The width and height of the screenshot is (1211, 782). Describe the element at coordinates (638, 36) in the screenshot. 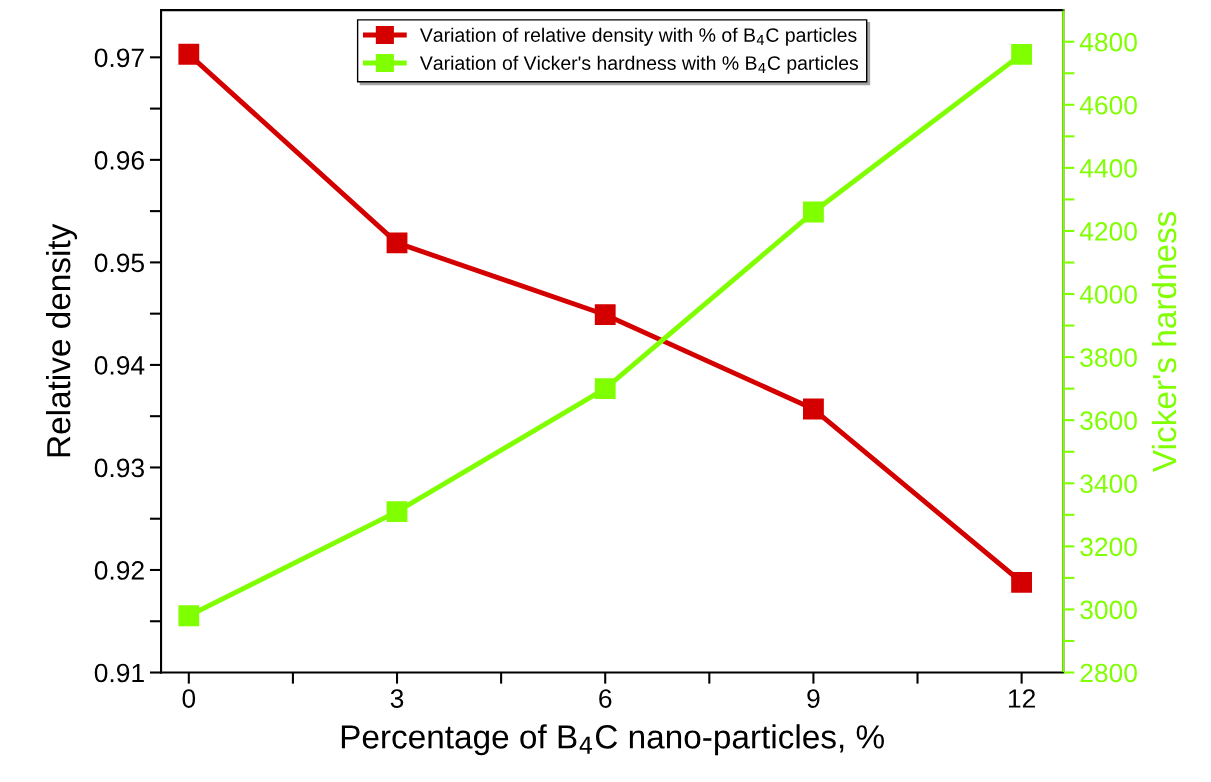

I see `legend-label: Variation of relative density with % of B$_{4}$C particles` at that location.